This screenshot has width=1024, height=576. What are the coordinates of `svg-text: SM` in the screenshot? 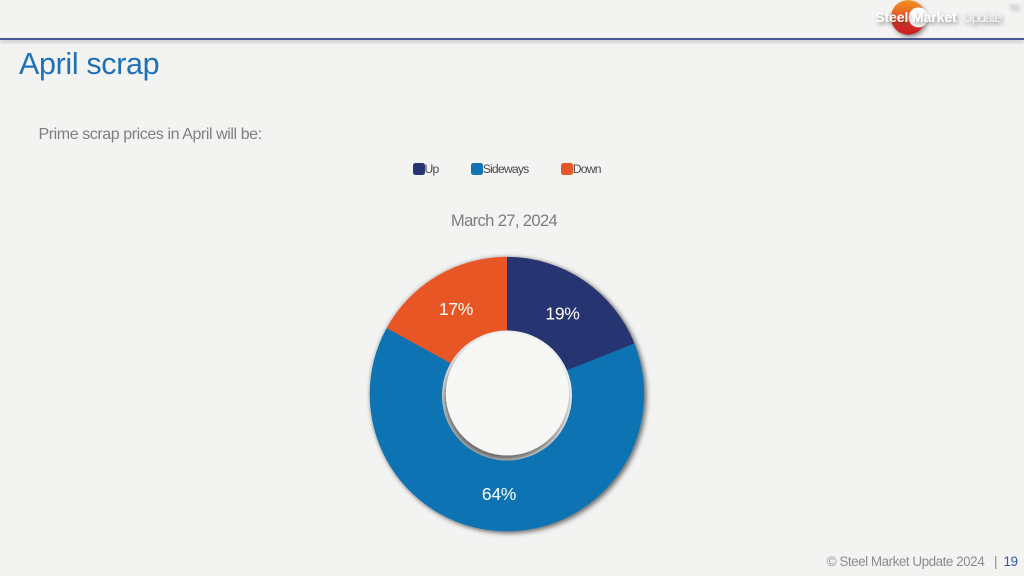 It's located at (1013, 8).